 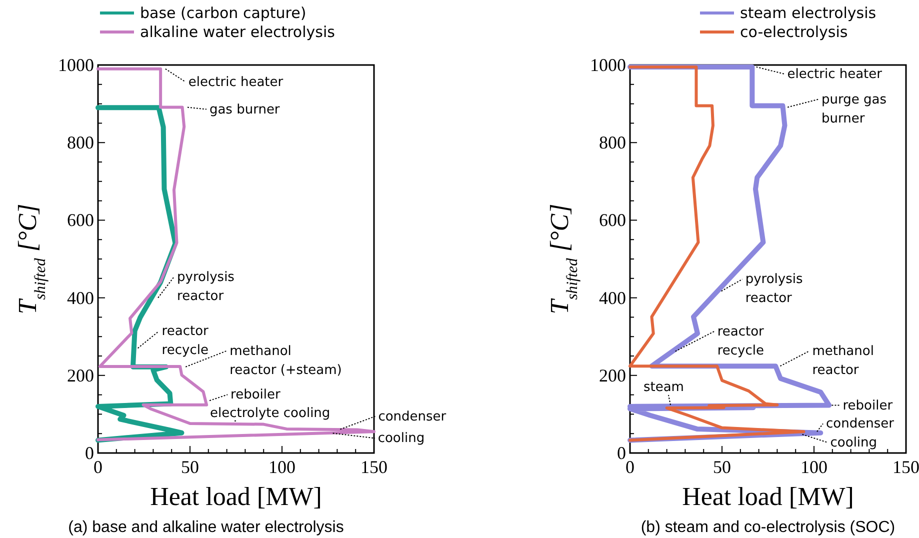 I want to click on annotation: methanol reactor, so click(x=843, y=361).